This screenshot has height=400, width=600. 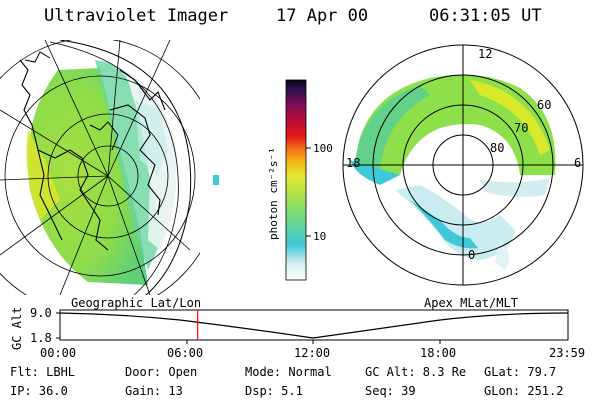 I want to click on lat-80-label: 80, so click(x=497, y=148).